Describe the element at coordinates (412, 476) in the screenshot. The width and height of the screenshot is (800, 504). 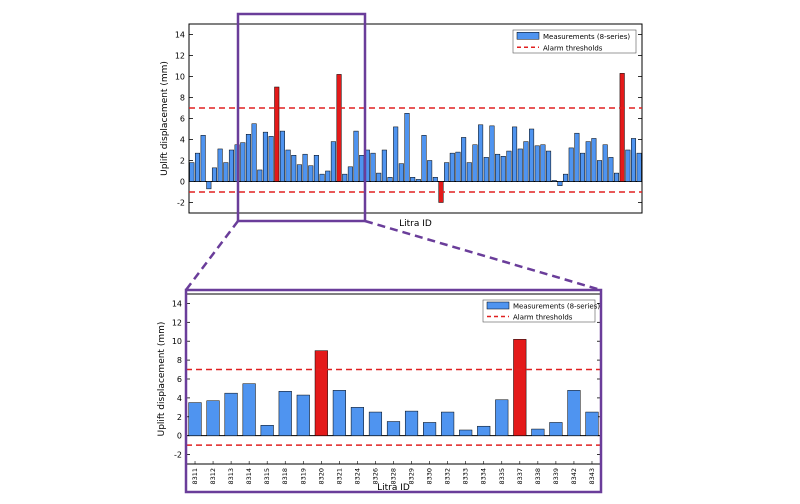
I see `xtick-label: 8329` at that location.